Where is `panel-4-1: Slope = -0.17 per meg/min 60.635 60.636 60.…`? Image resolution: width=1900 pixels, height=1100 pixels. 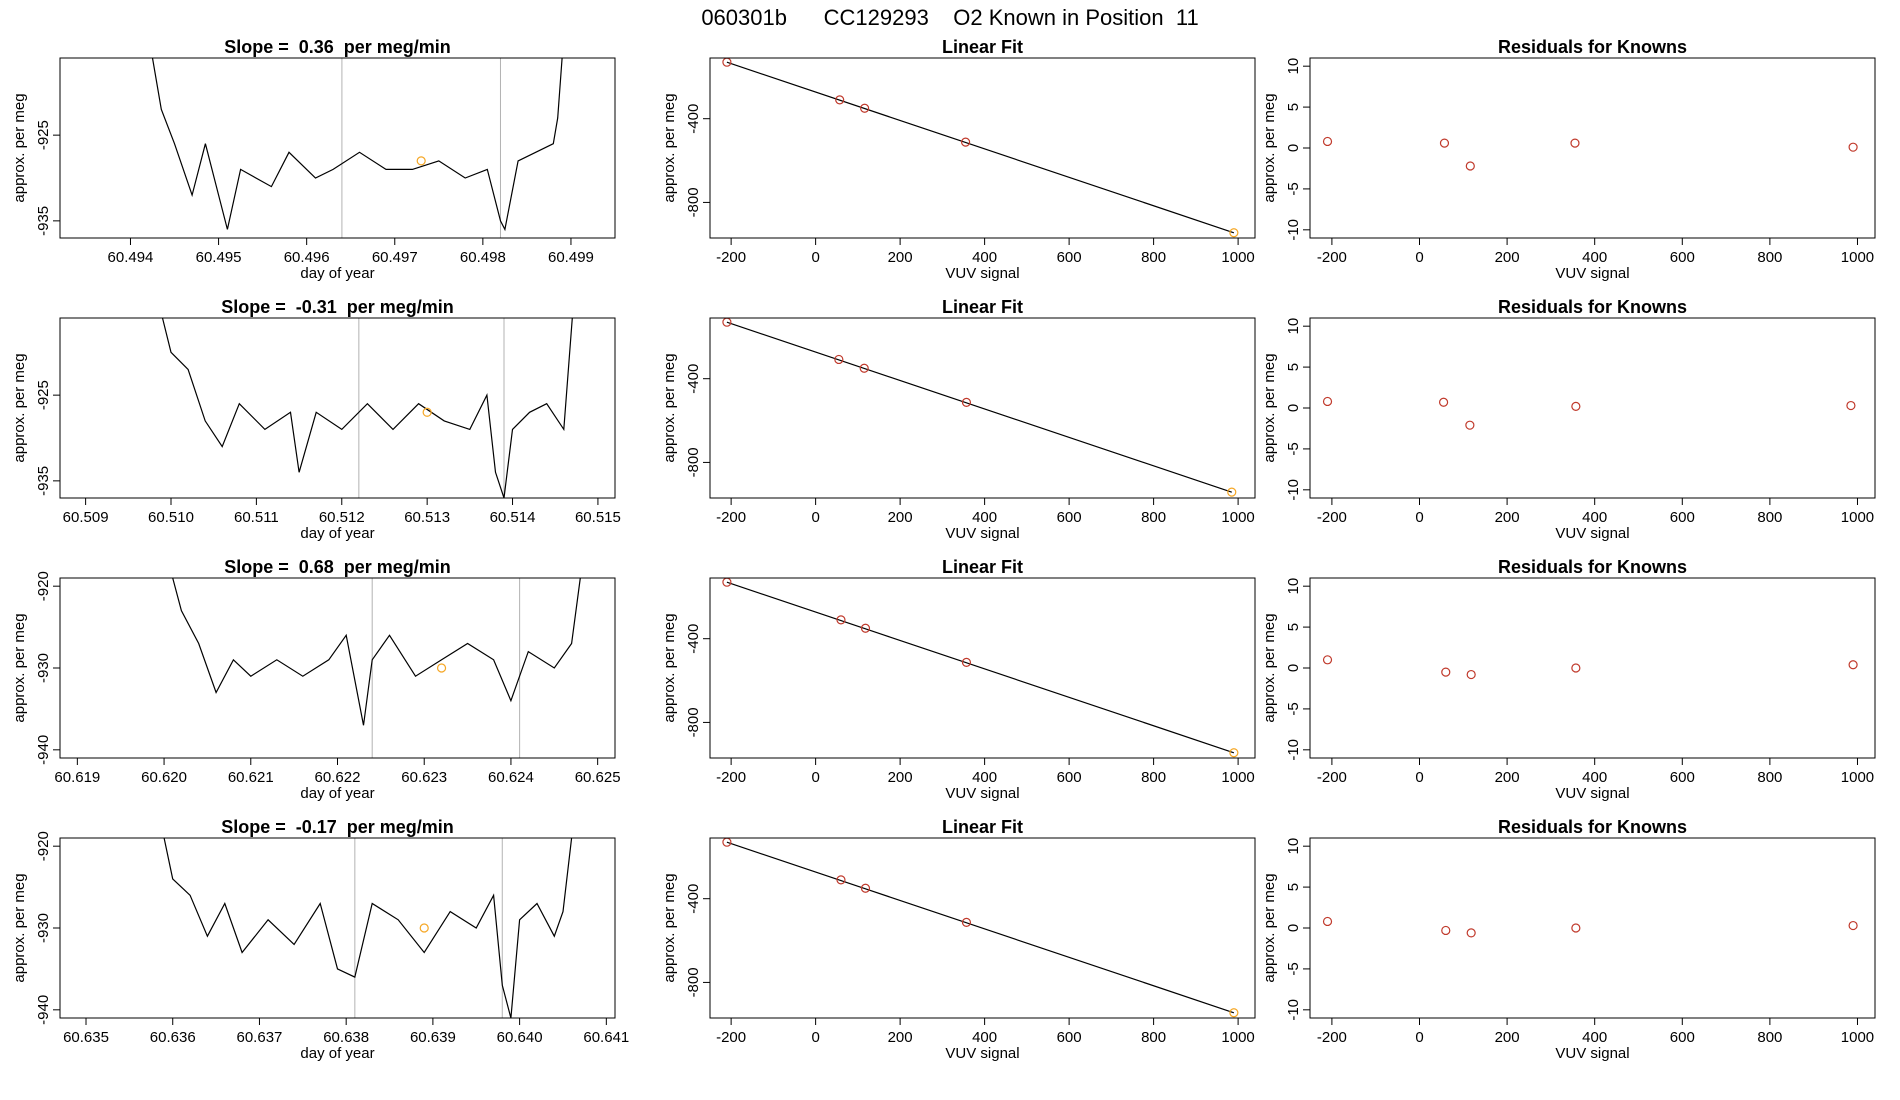
panel-4-1: Slope = -0.17 per meg/min 60.635 60.636 60.… is located at coordinates (320, 939).